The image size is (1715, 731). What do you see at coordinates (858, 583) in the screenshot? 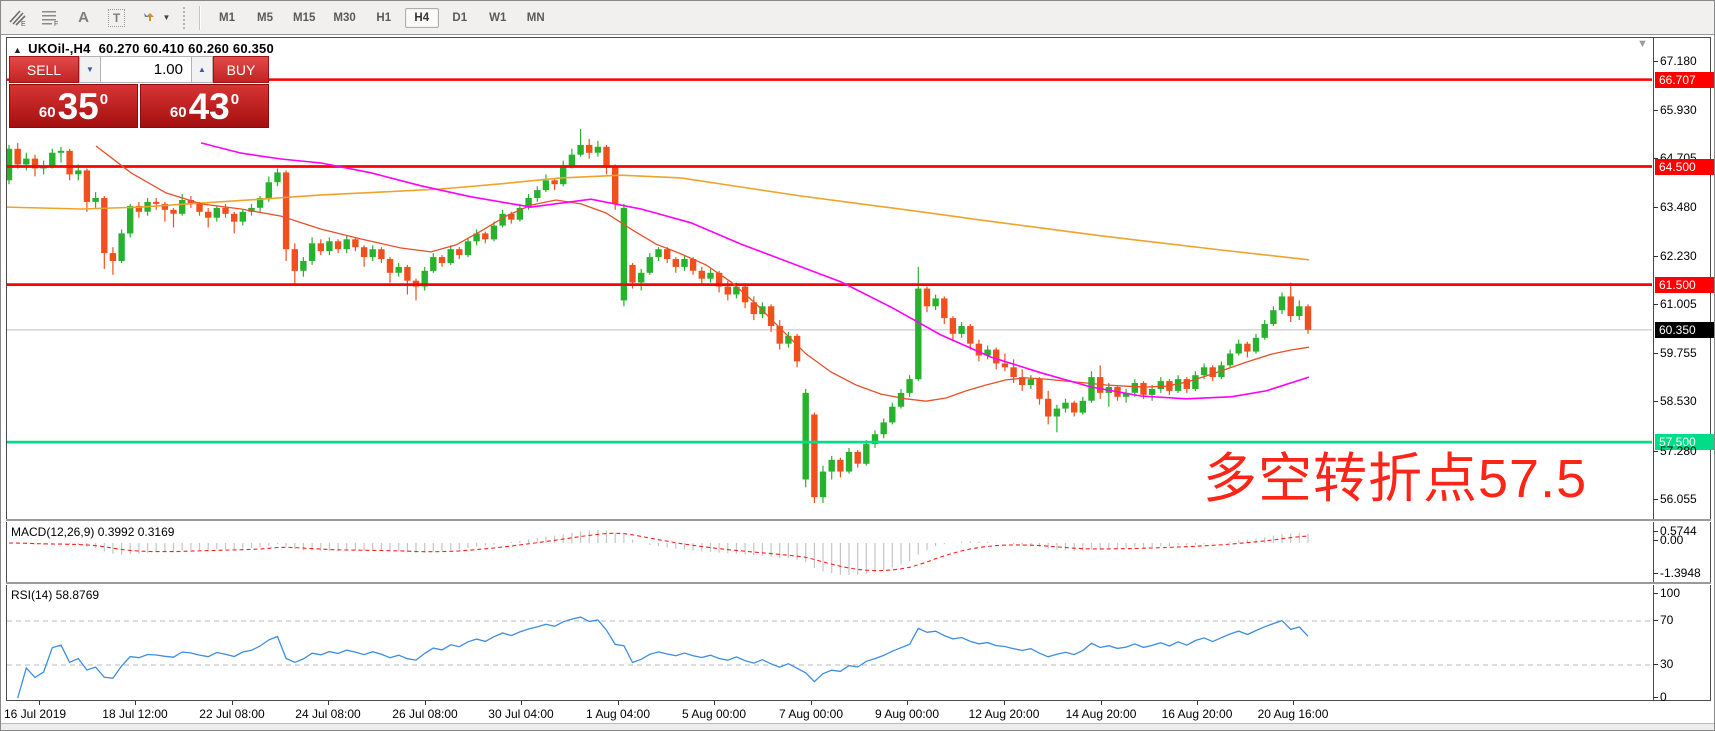
I see `rsi-panel-splitter` at bounding box center [858, 583].